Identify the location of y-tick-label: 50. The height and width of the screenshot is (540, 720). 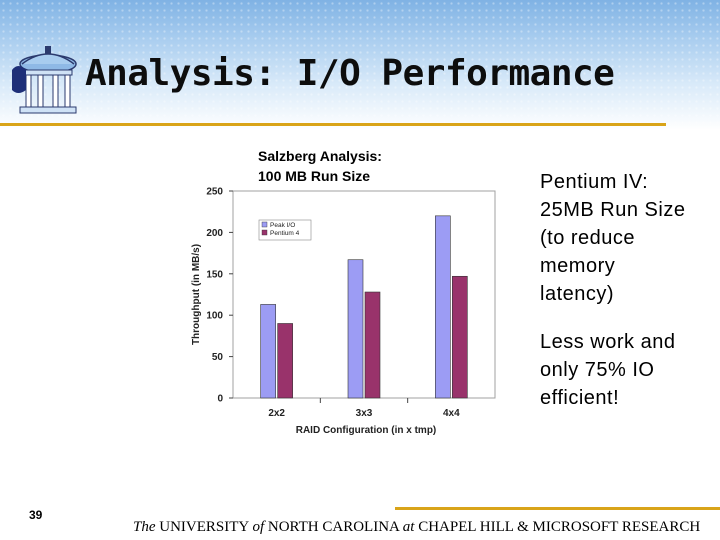
(218, 357).